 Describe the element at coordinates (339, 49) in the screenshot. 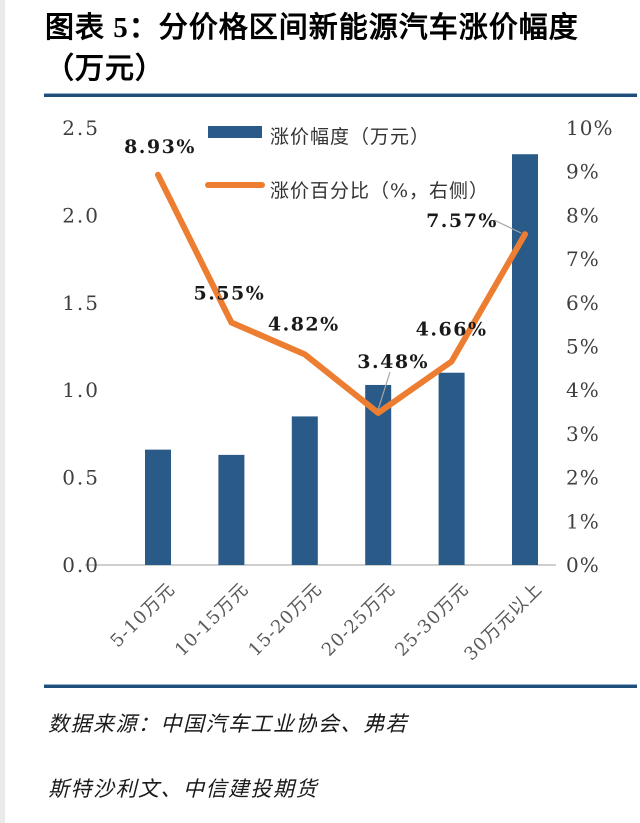

I see `chart-title: 图表 5：分价格区间新能源汽车涨价幅度 （万元）` at that location.